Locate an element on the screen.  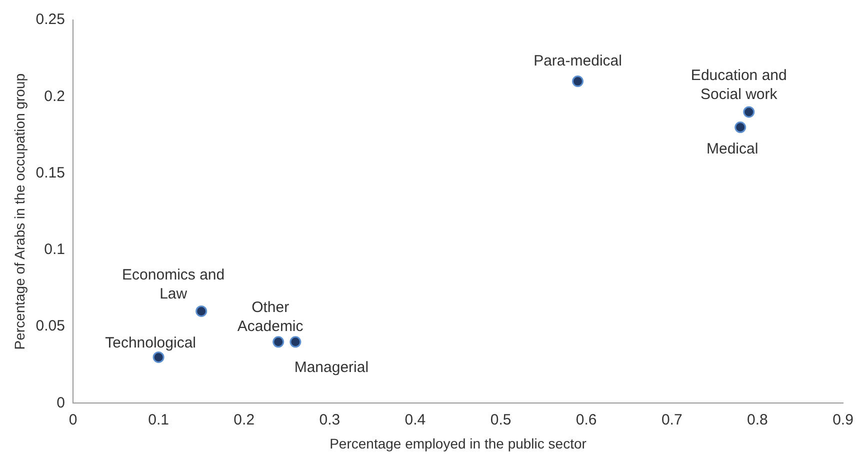
x-tick-label: 0.6 is located at coordinates (586, 419).